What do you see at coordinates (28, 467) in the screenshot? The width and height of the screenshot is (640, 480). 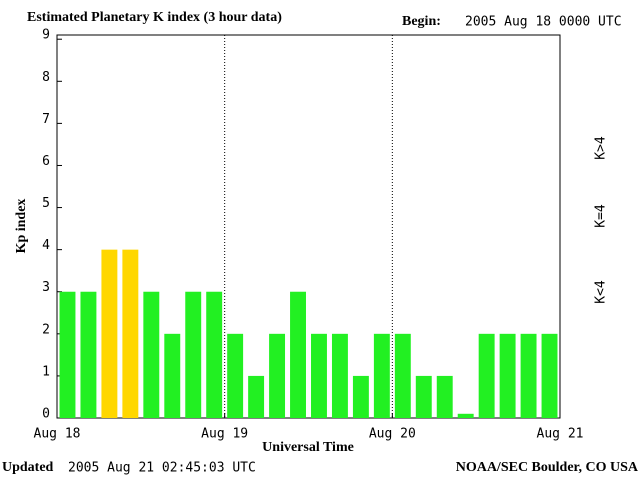 I see `updated-label: Updated` at bounding box center [28, 467].